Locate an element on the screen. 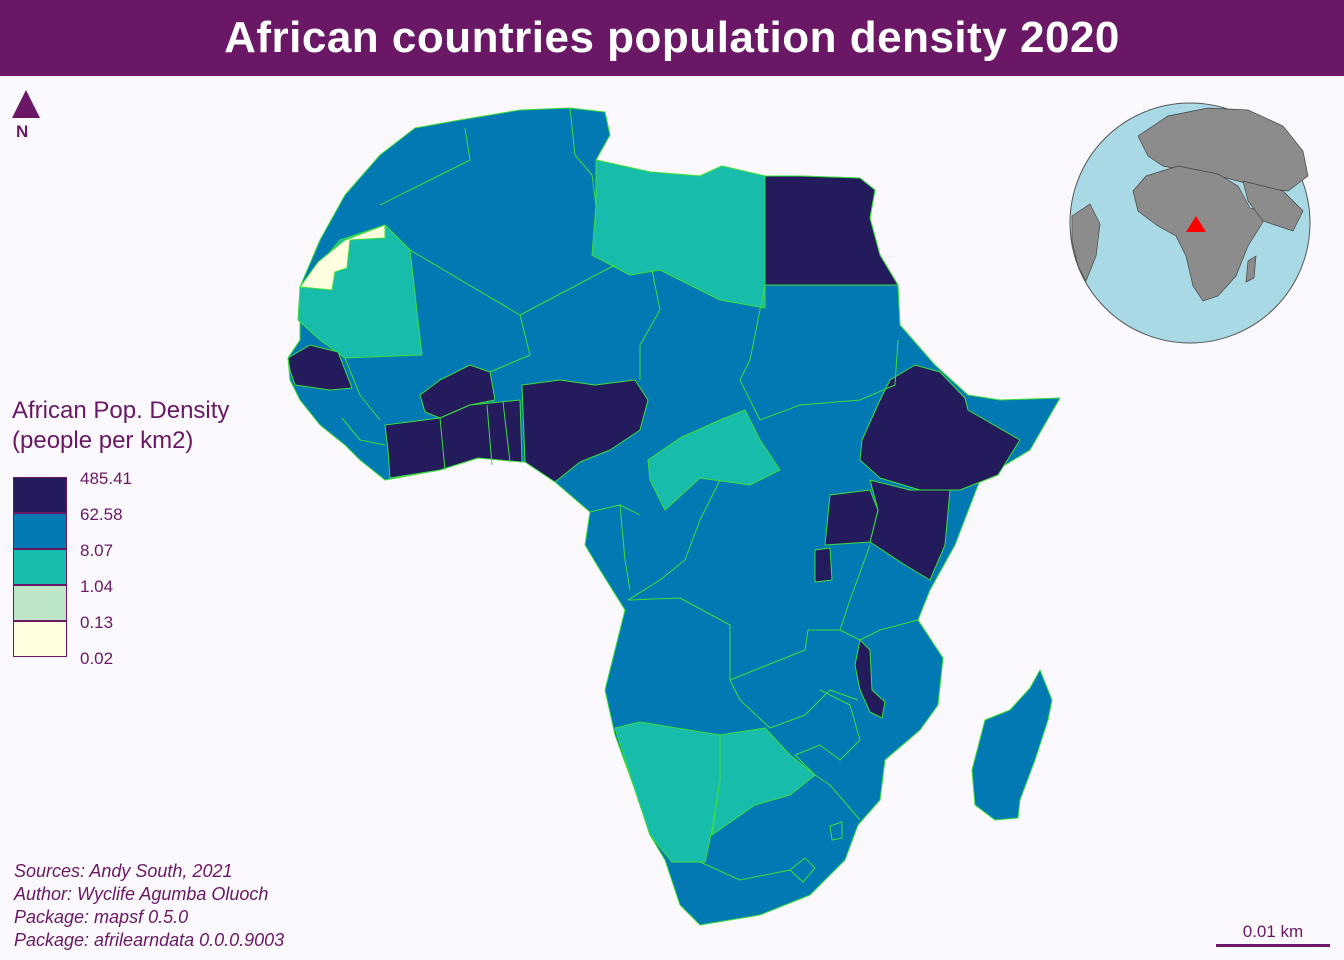 The width and height of the screenshot is (1344, 960). globe-africa is located at coordinates (1200, 233).